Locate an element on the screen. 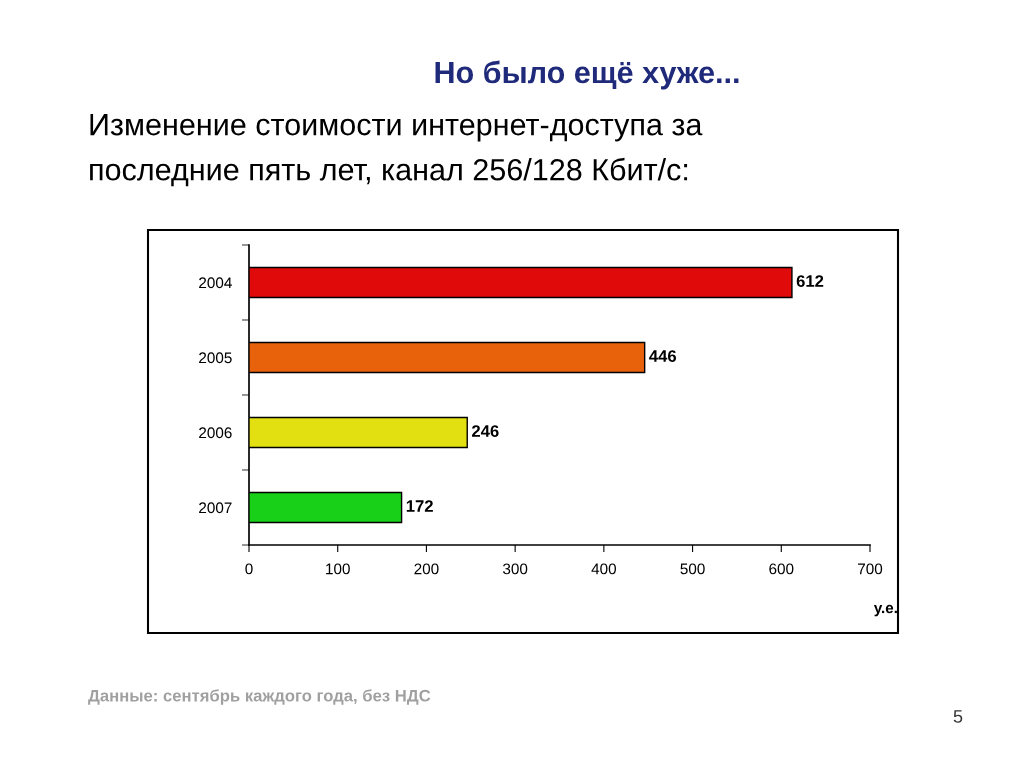 The width and height of the screenshot is (1024, 768). chart-subtitle: Изменение стоимости интернет-доступа за последние пять лет, канал 256/128 Кбит/с: is located at coordinates (396, 150).